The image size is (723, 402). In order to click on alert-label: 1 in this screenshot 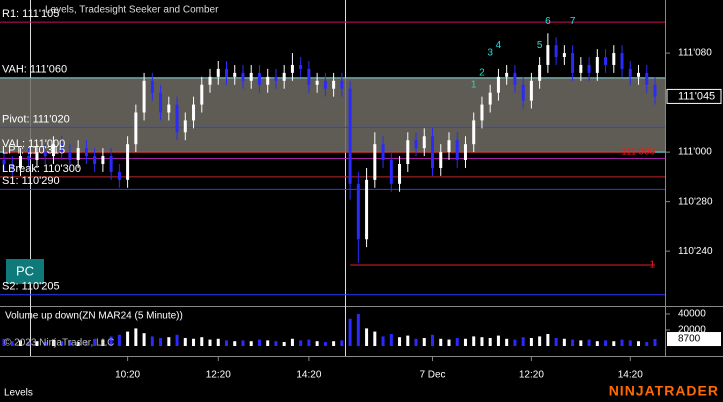, I will do `click(652, 265)`.